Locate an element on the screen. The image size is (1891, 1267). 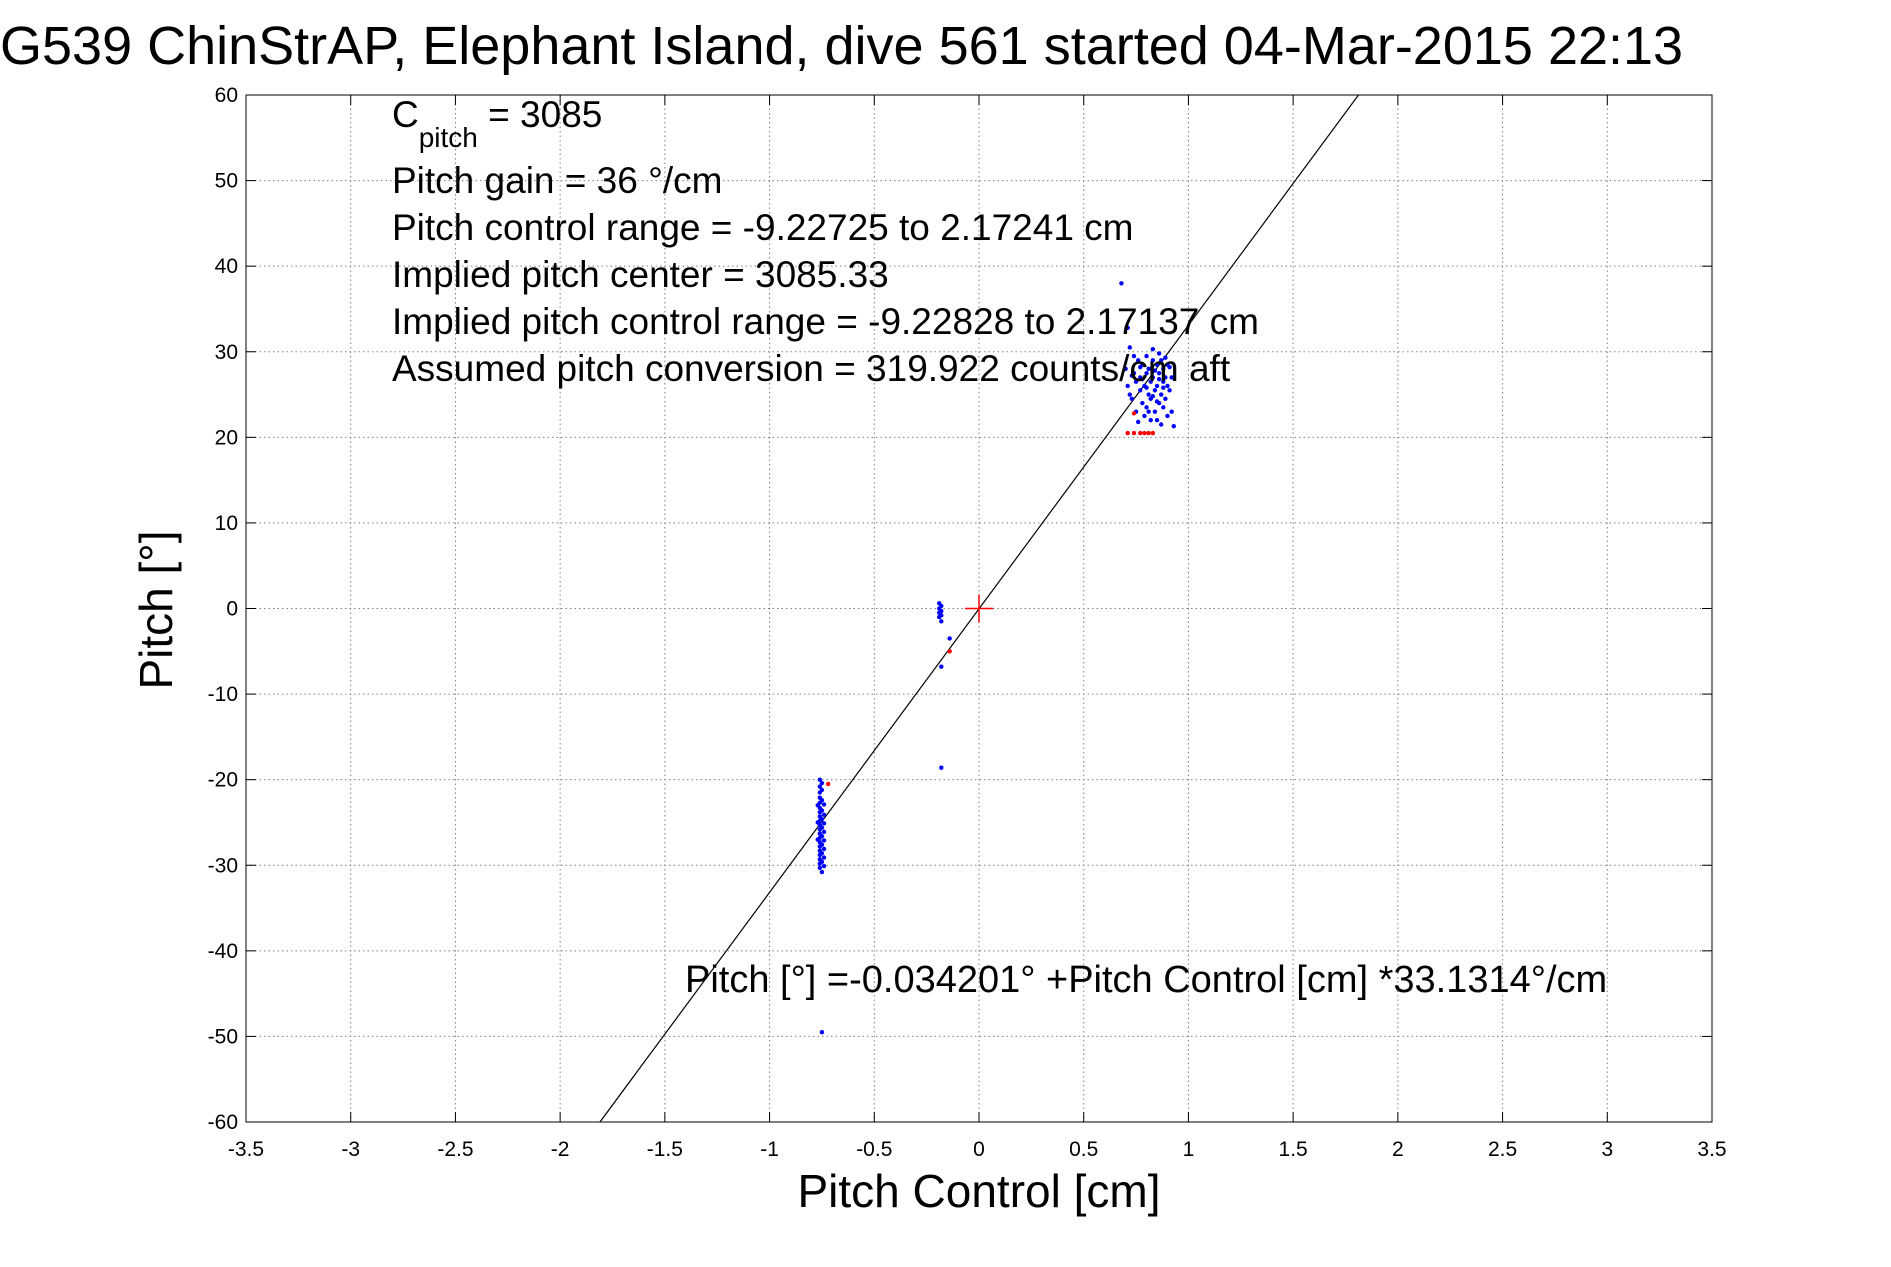
data-points is located at coordinates (995, 658).